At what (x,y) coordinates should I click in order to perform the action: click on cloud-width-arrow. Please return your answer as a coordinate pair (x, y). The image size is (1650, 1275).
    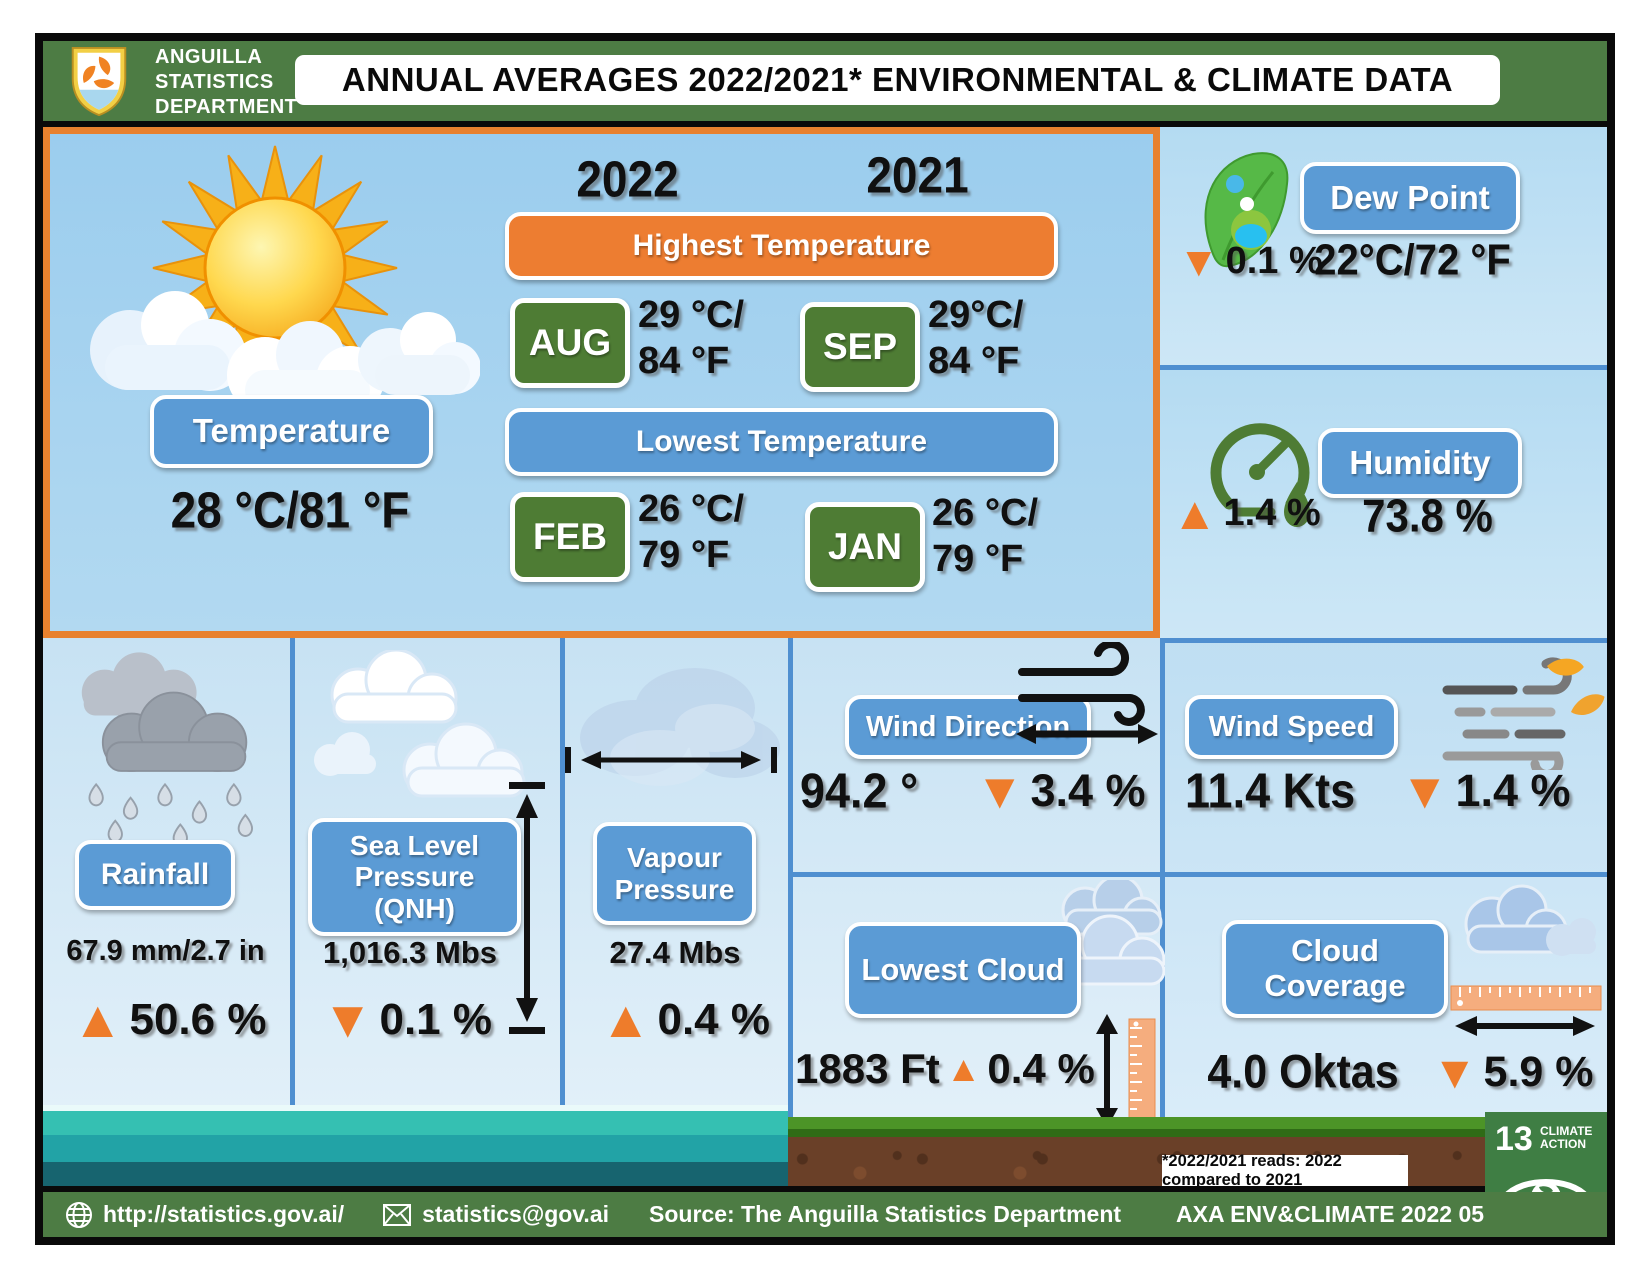
    Looking at the image, I should click on (1525, 1026).